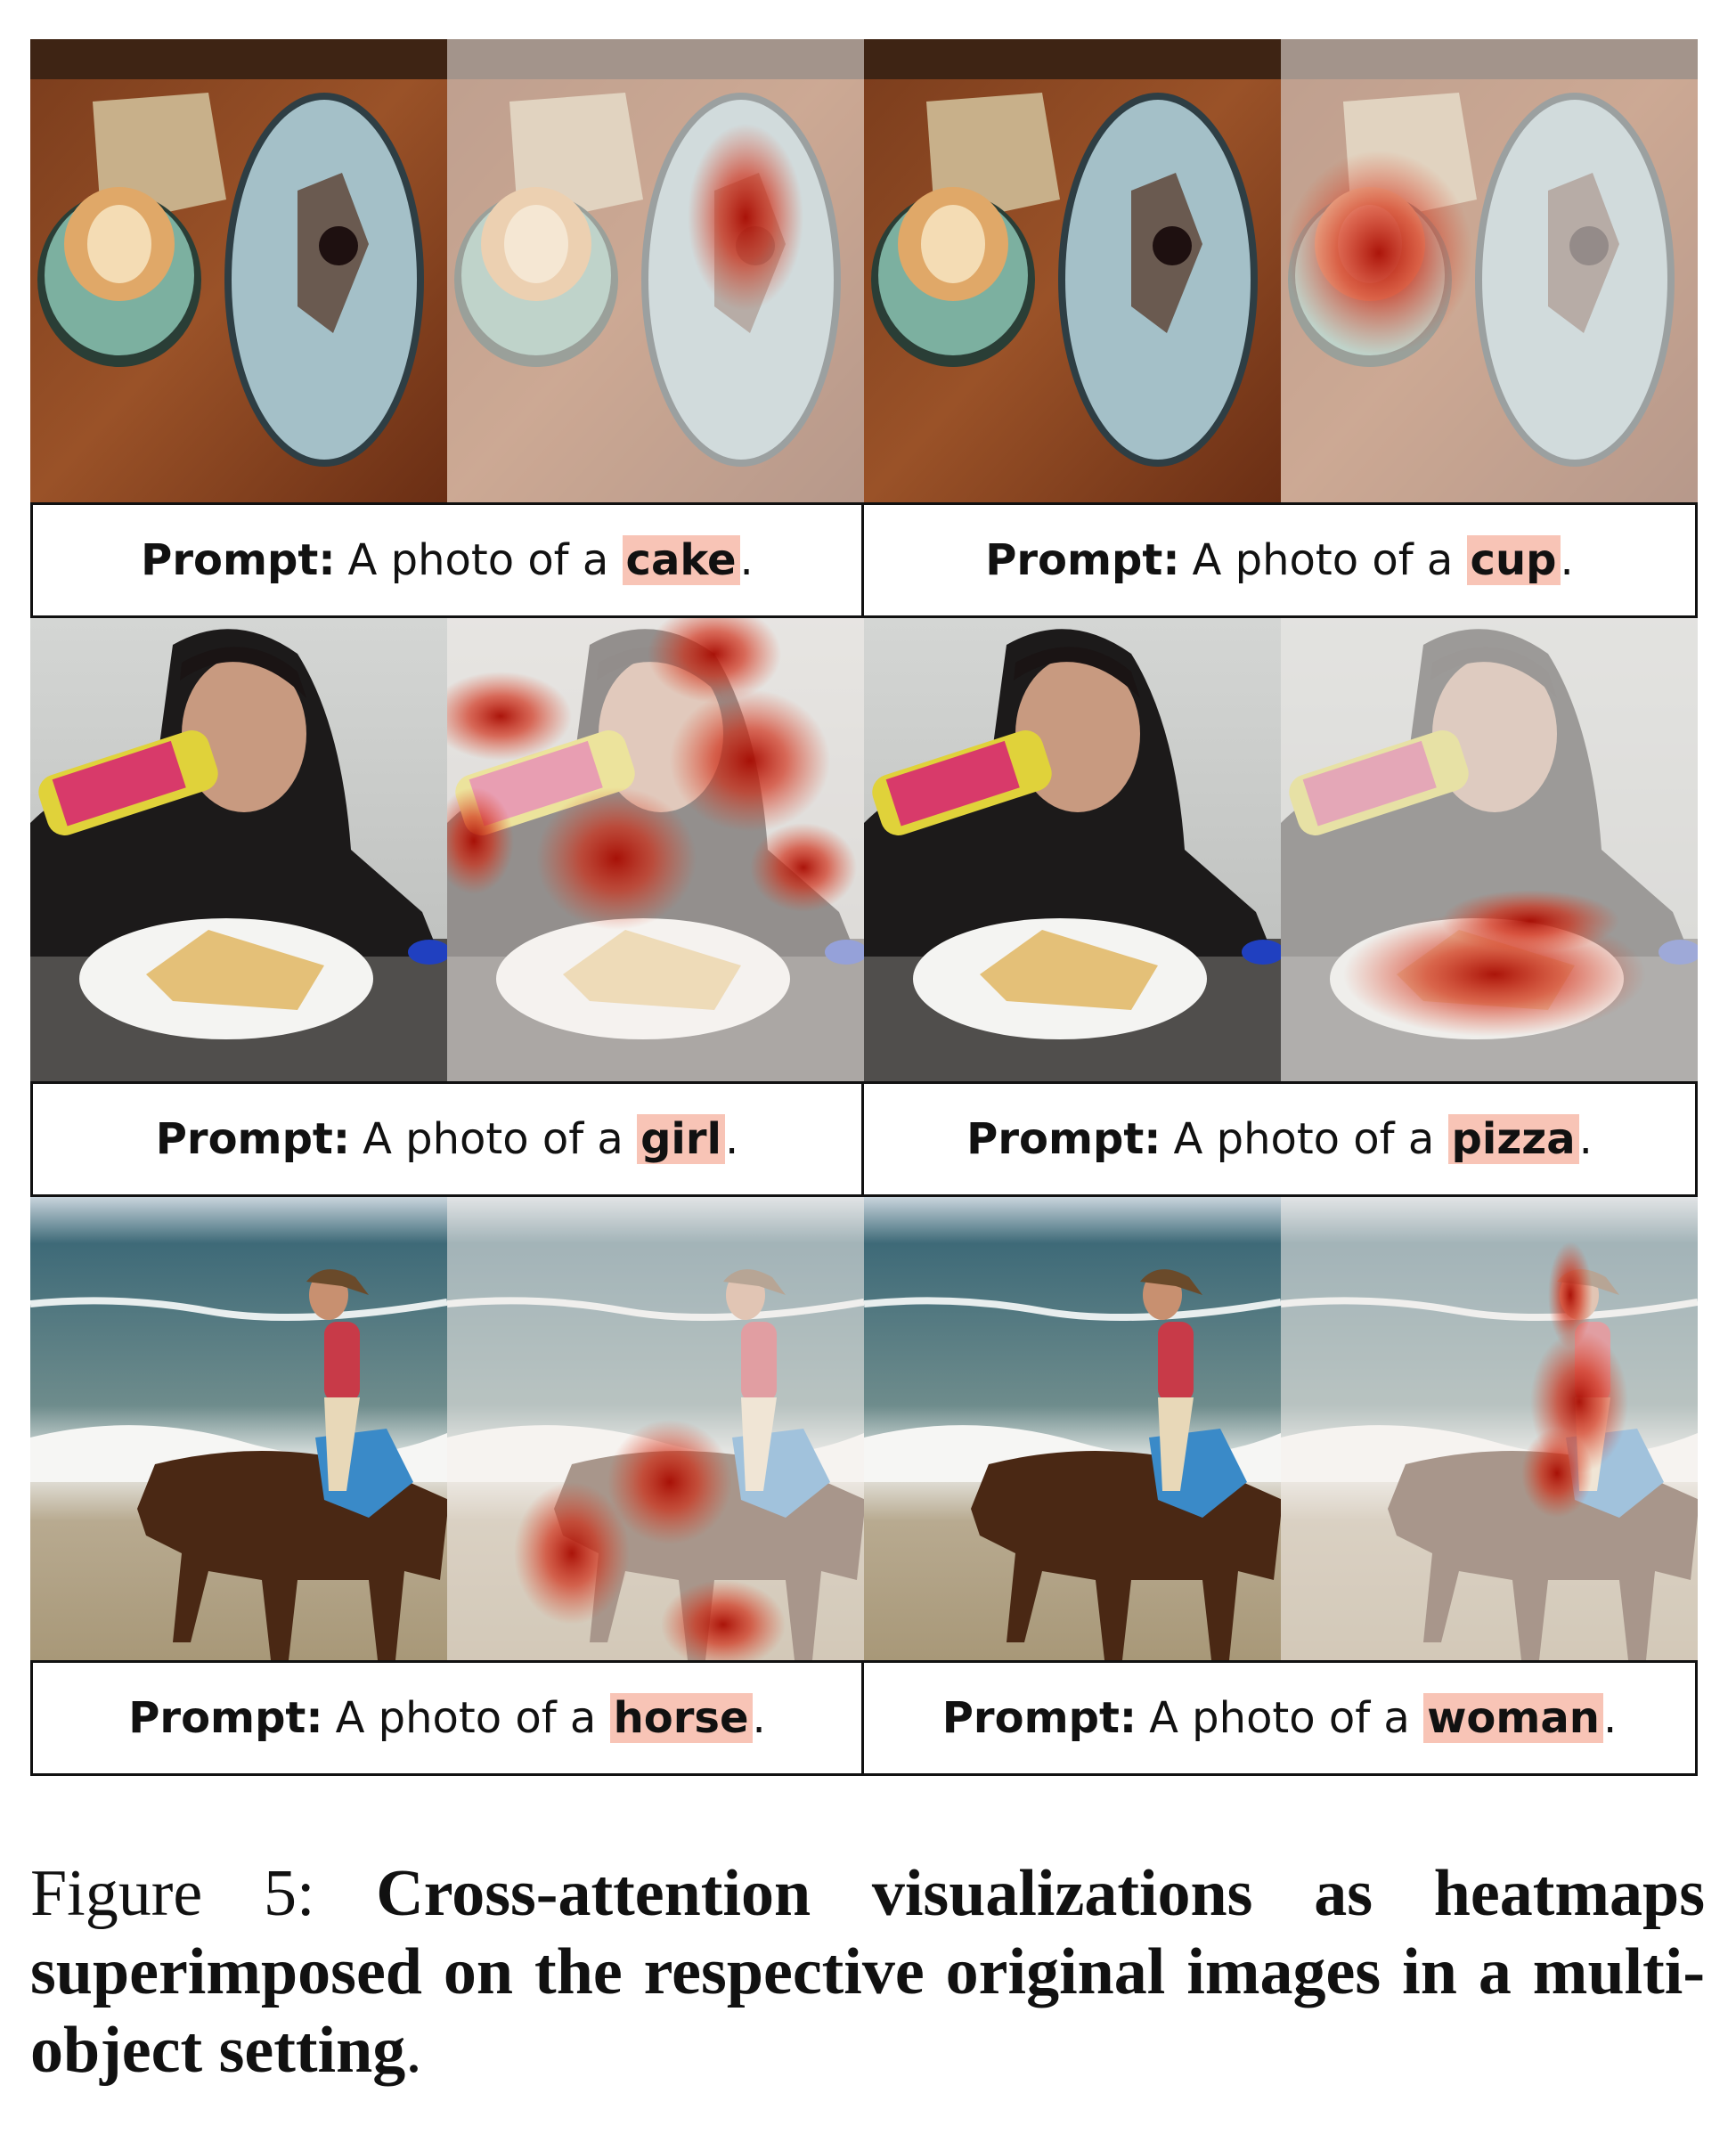 The width and height of the screenshot is (1736, 2134). I want to click on heatmap-image-pizza, so click(1490, 849).